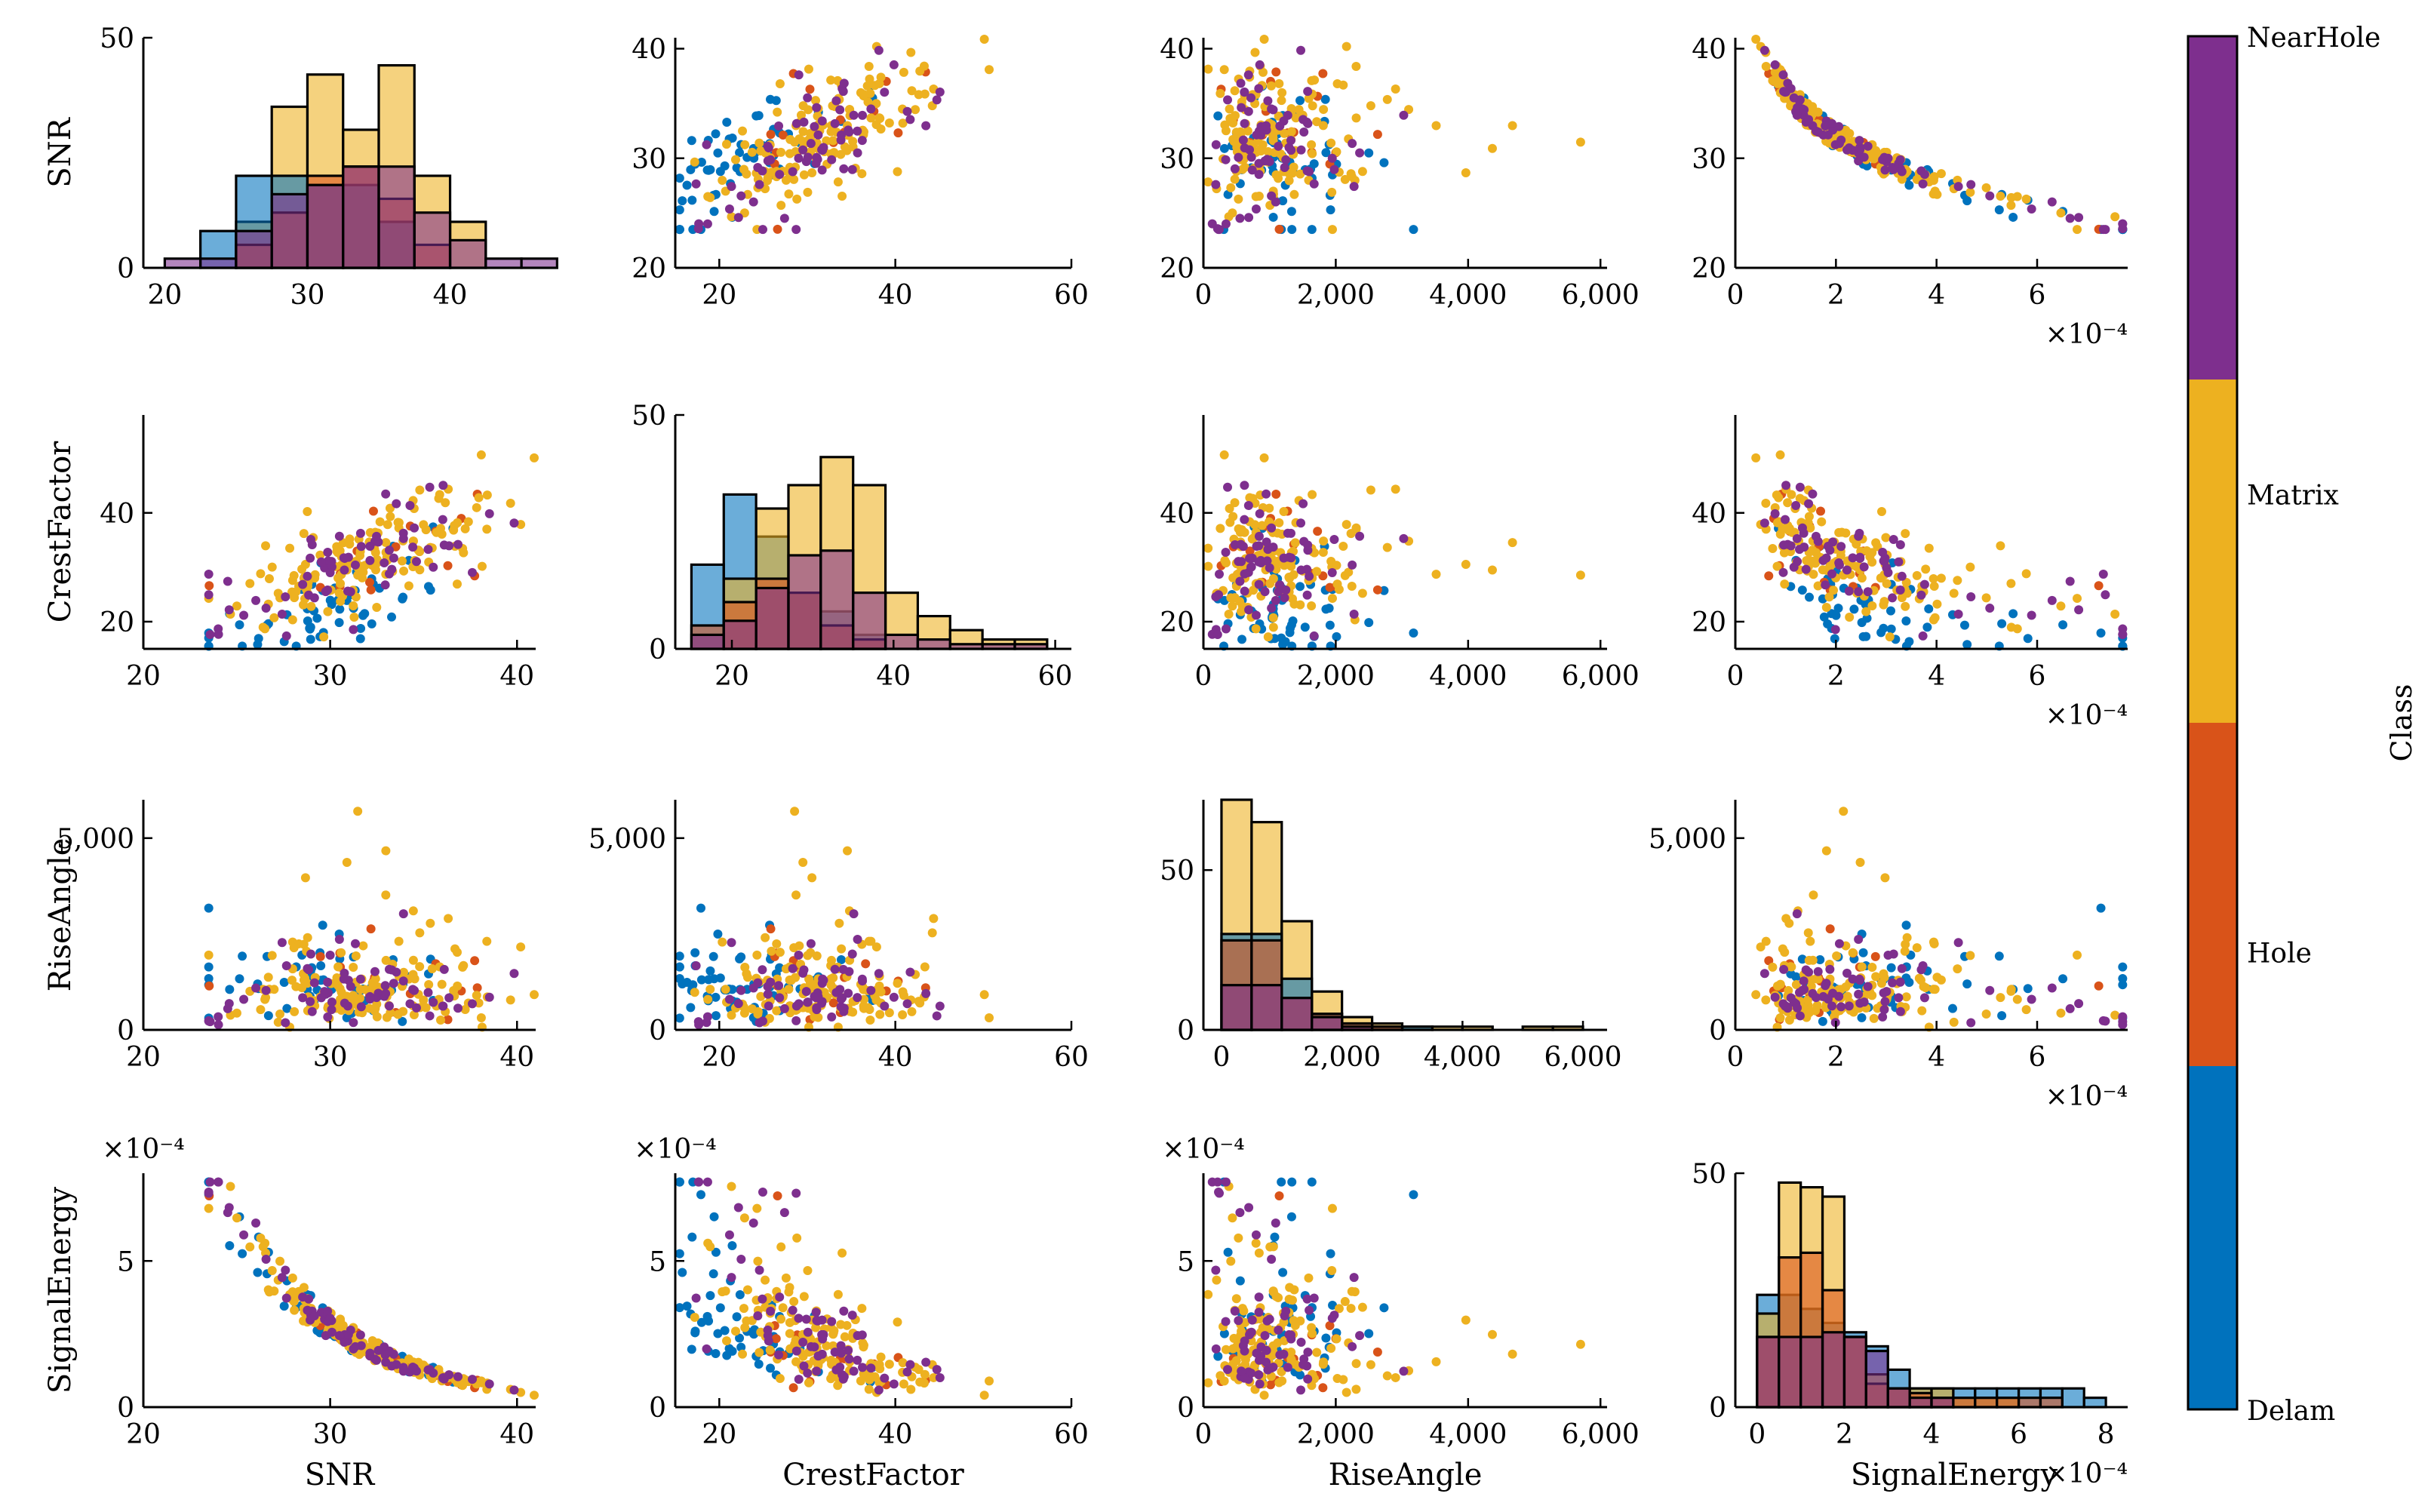 This screenshot has width=2434, height=1512. What do you see at coordinates (1203, 1149) in the screenshot?
I see `y-exponent-label: ×10⁻⁴` at bounding box center [1203, 1149].